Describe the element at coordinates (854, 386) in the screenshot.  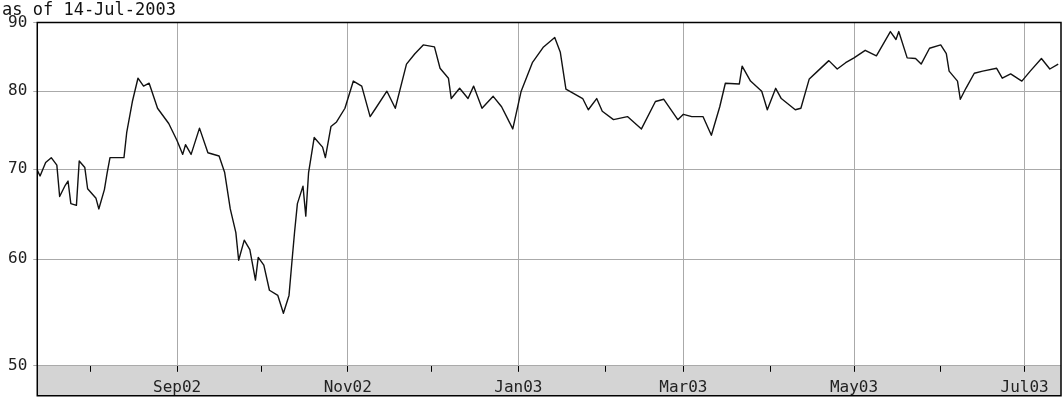
I see `x-tick-label: May03` at that location.